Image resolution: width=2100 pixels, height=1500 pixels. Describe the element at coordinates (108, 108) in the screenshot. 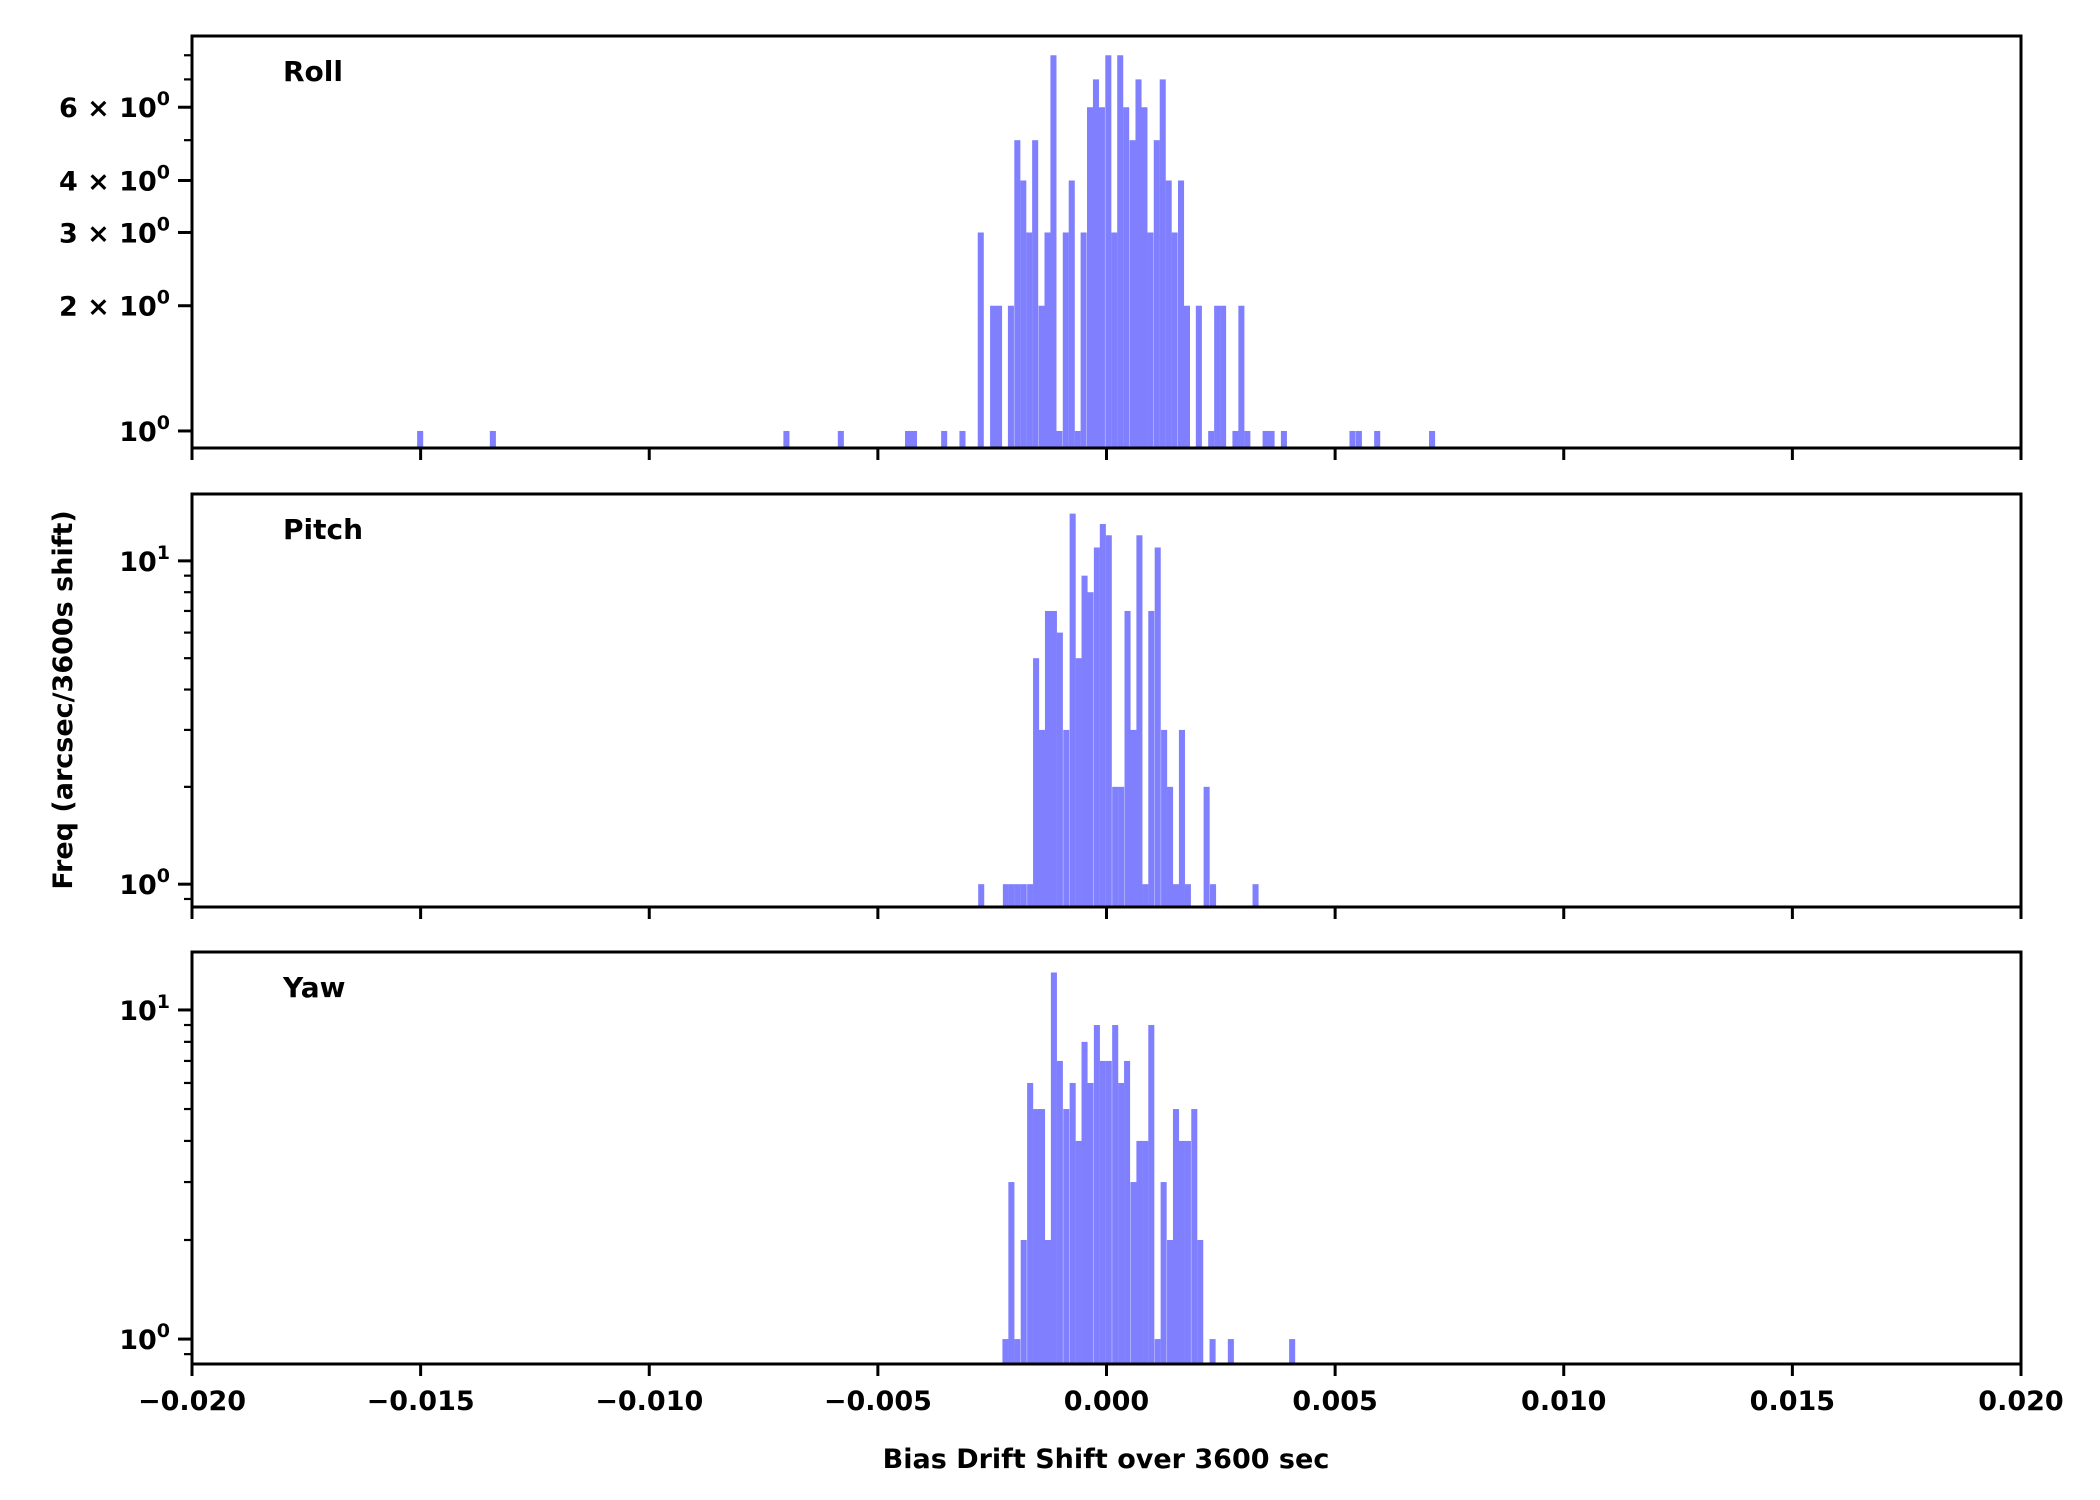

I see `y-tick-base: 6 × 10` at that location.